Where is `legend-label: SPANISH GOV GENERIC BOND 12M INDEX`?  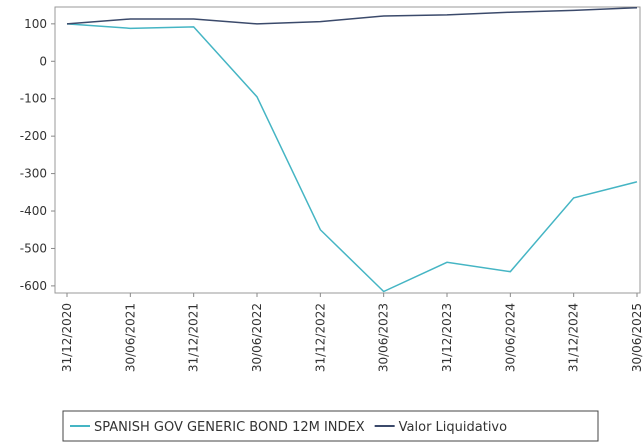 legend-label: SPANISH GOV GENERIC BOND 12M INDEX is located at coordinates (229, 427).